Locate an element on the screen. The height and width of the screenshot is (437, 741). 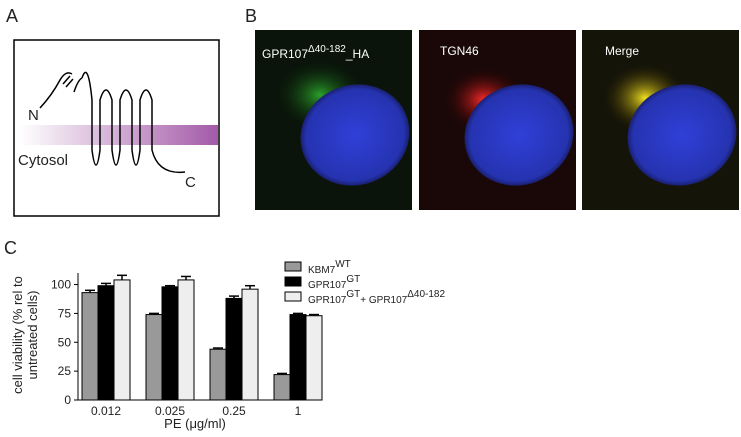
membrane is located at coordinates (119, 135).